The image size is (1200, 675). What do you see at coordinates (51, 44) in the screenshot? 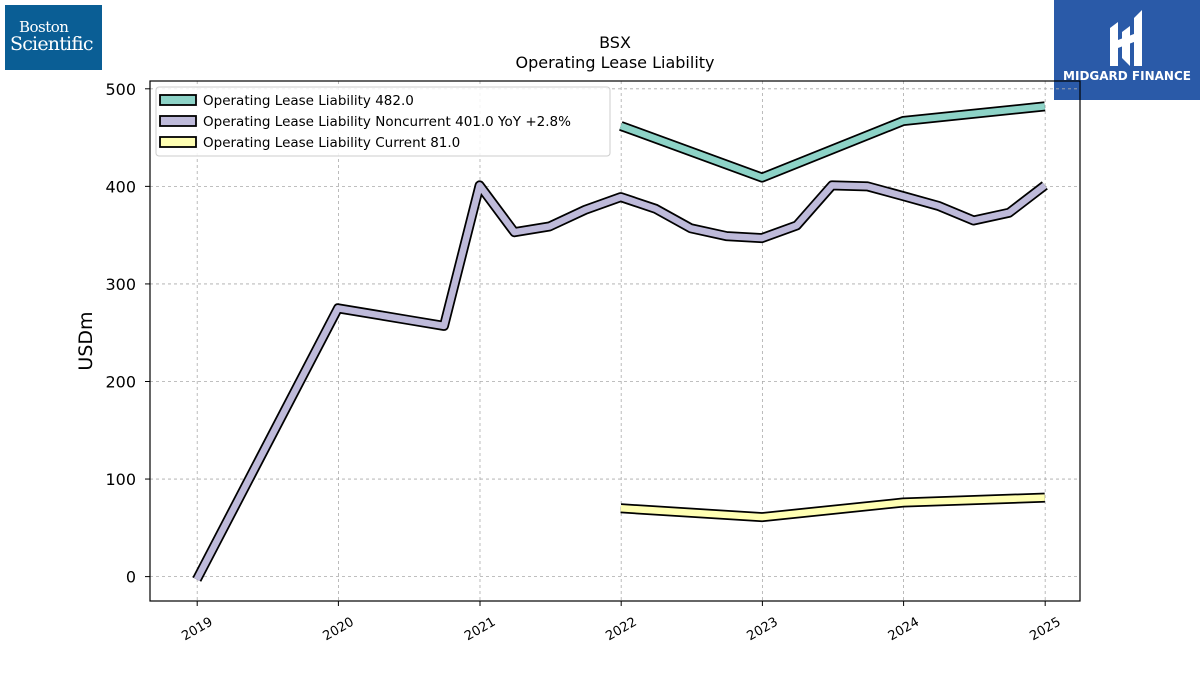
I see `logo-left-line2: Scientific` at bounding box center [51, 44].